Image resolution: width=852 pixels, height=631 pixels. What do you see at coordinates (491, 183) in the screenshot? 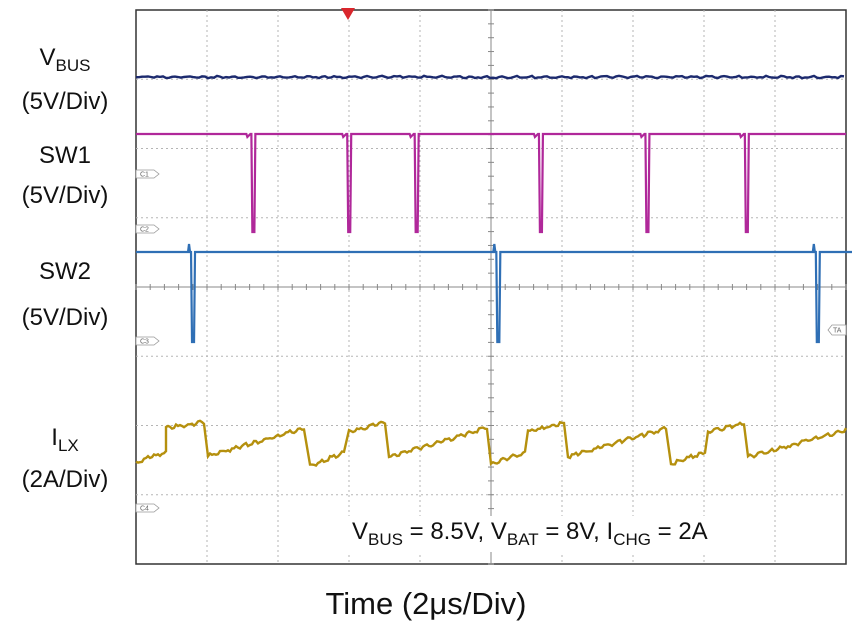
I see `sw1-trace` at bounding box center [491, 183].